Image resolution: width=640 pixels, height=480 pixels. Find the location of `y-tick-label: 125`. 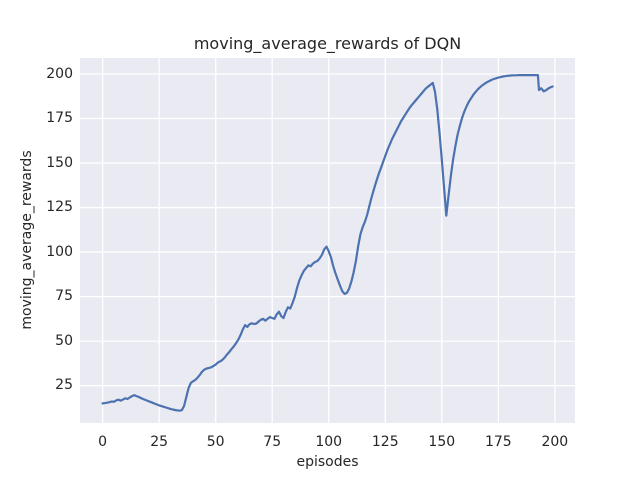

y-tick-label: 125 is located at coordinates (59, 207).